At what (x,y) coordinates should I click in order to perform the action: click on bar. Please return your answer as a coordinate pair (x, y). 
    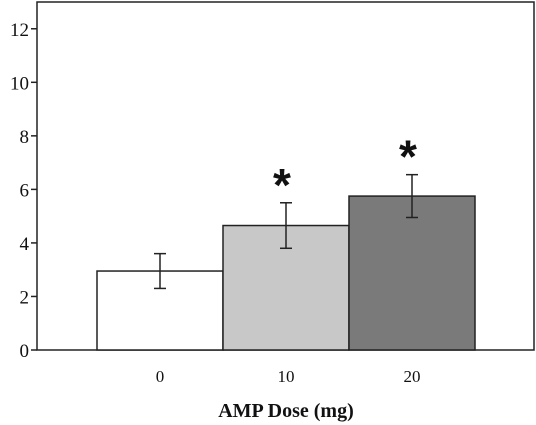
    Looking at the image, I should click on (412, 273).